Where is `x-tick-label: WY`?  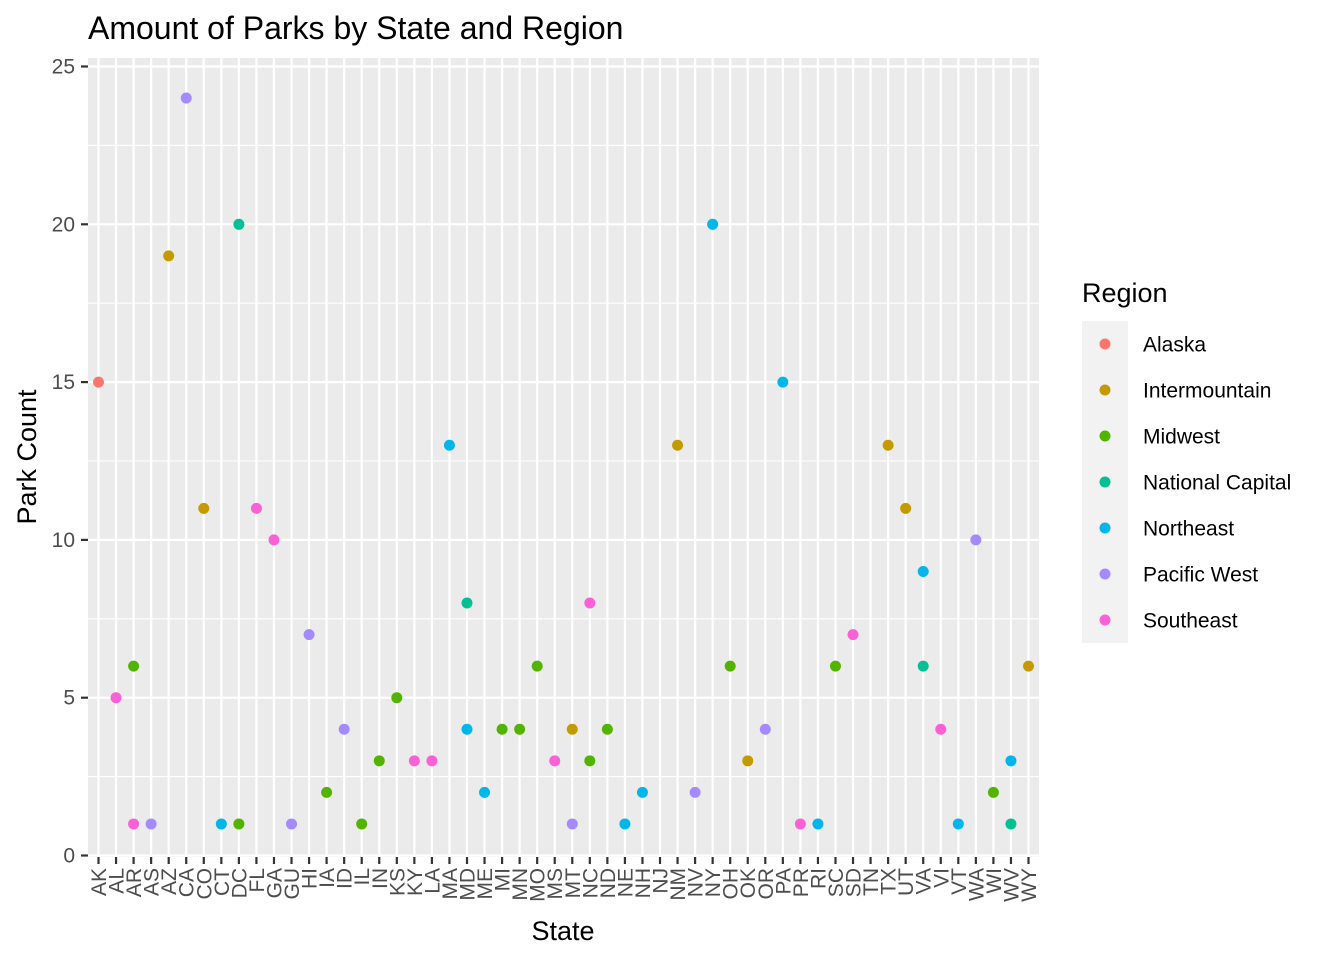 x-tick-label: WY is located at coordinates (1029, 885).